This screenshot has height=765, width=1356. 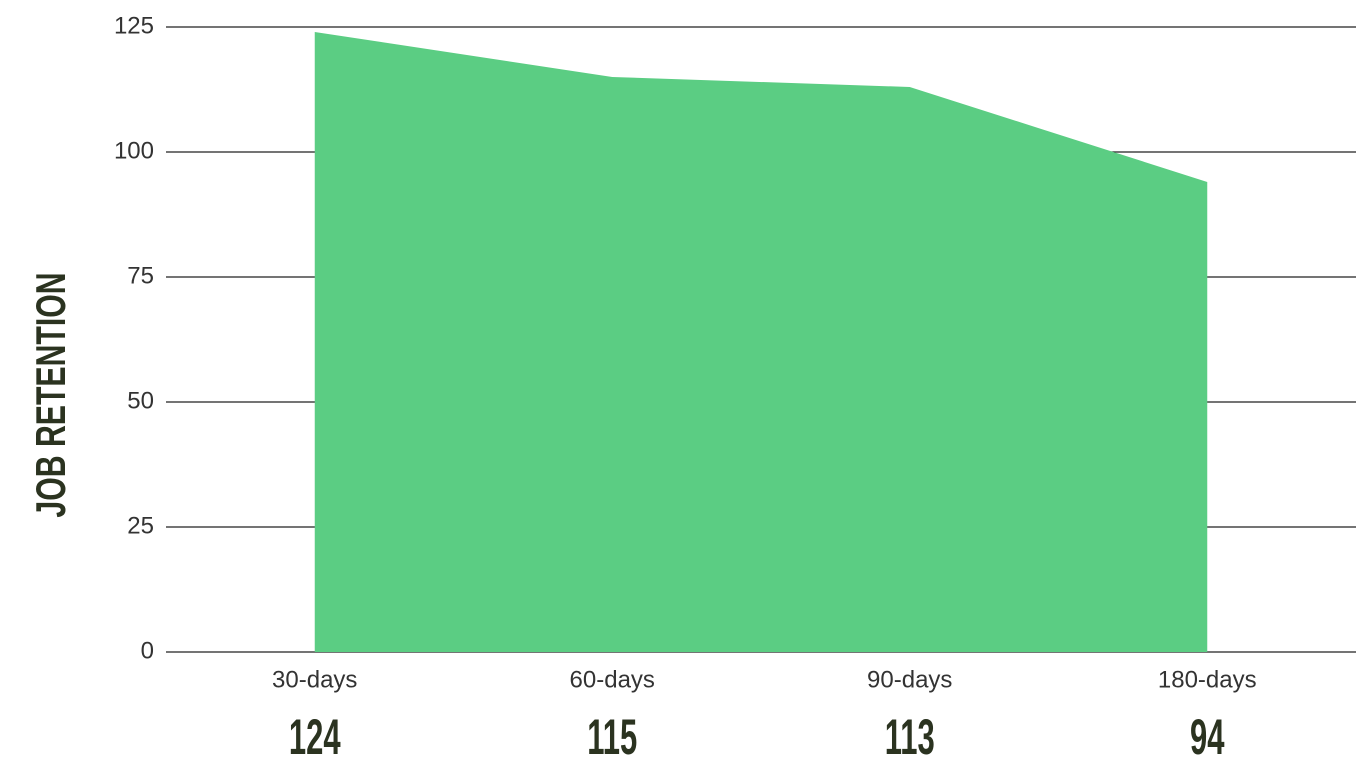 What do you see at coordinates (314, 679) in the screenshot?
I see `x-tick-label: 30-days` at bounding box center [314, 679].